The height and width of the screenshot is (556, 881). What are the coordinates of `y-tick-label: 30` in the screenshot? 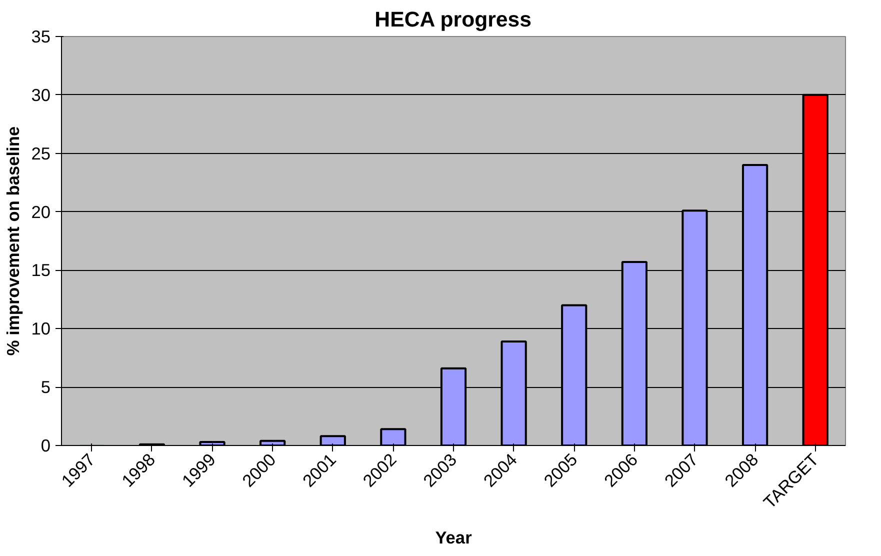 It's located at (41, 94).